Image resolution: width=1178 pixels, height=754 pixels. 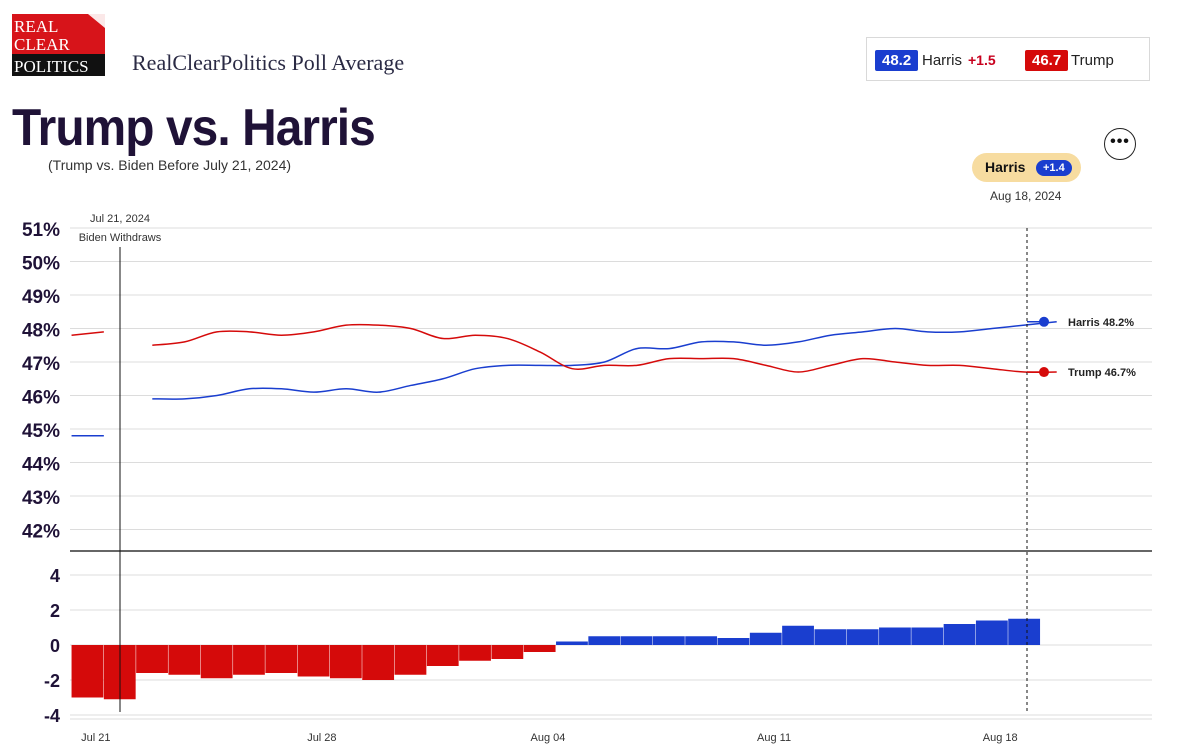 I want to click on page-subtitle: (Trump vs. Biden Before July 21, 2024), so click(x=170, y=165).